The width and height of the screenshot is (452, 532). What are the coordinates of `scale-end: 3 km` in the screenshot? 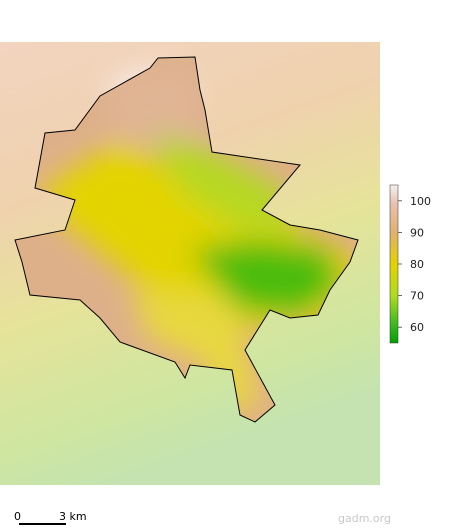 It's located at (73, 516).